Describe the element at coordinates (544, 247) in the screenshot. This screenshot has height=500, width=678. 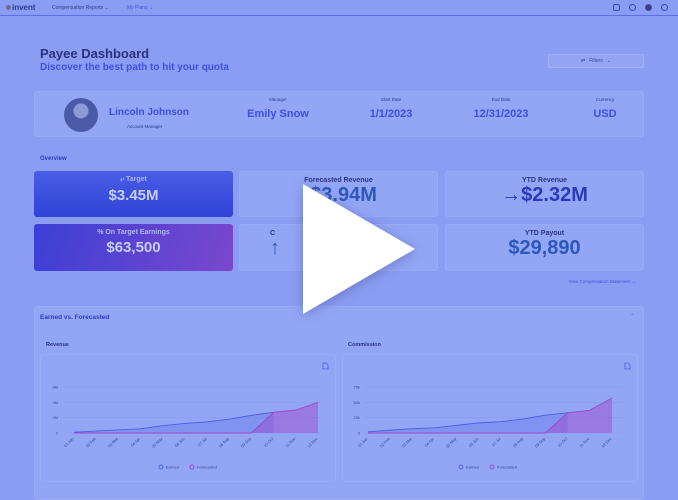
I see `ytd-payout-card: YTD Payout $29,890` at that location.